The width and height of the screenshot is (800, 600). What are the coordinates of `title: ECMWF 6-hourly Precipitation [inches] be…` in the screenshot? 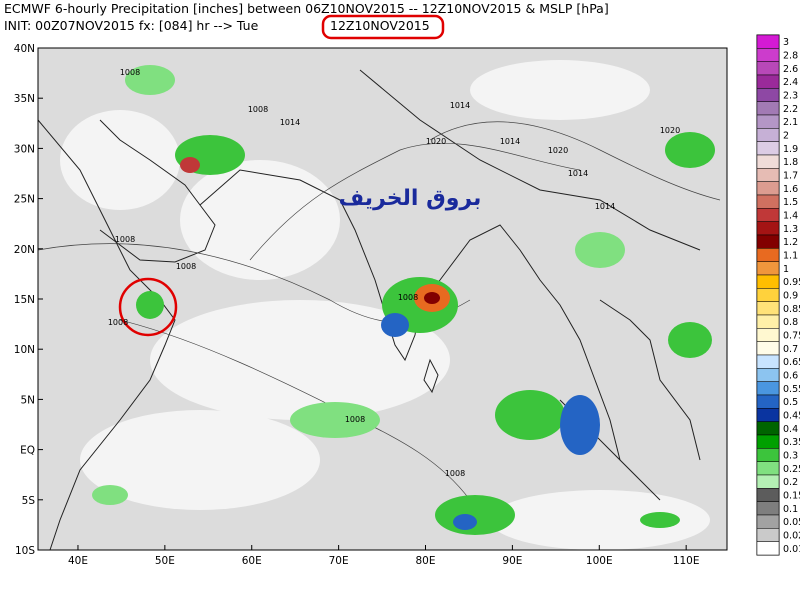 It's located at (306, 8).